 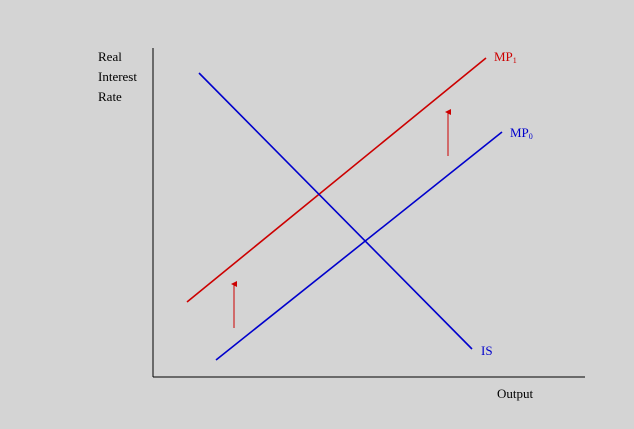 What do you see at coordinates (515, 60) in the screenshot?
I see `curve-label-subscript: 1` at bounding box center [515, 60].